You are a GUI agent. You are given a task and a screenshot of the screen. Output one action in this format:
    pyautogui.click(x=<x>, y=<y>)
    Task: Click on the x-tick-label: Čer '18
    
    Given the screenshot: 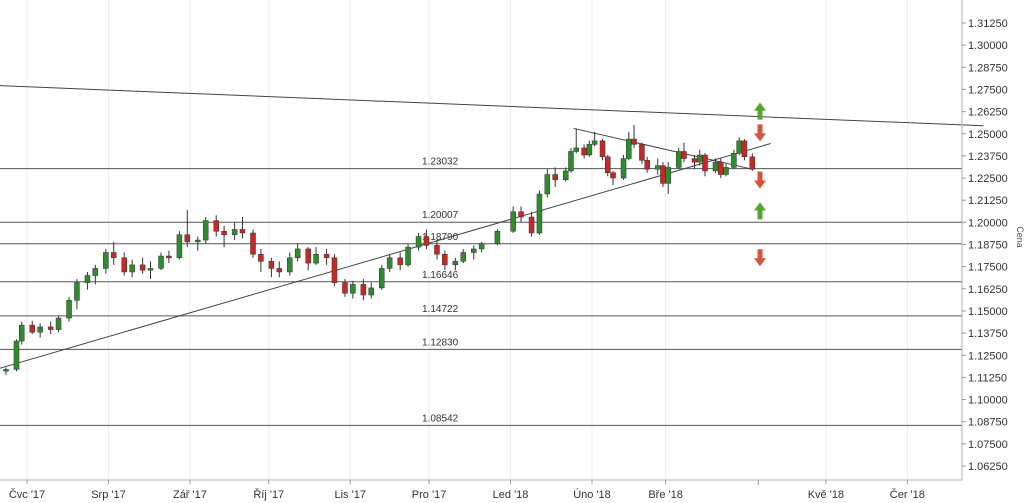 What is the action you would take?
    pyautogui.click(x=907, y=494)
    